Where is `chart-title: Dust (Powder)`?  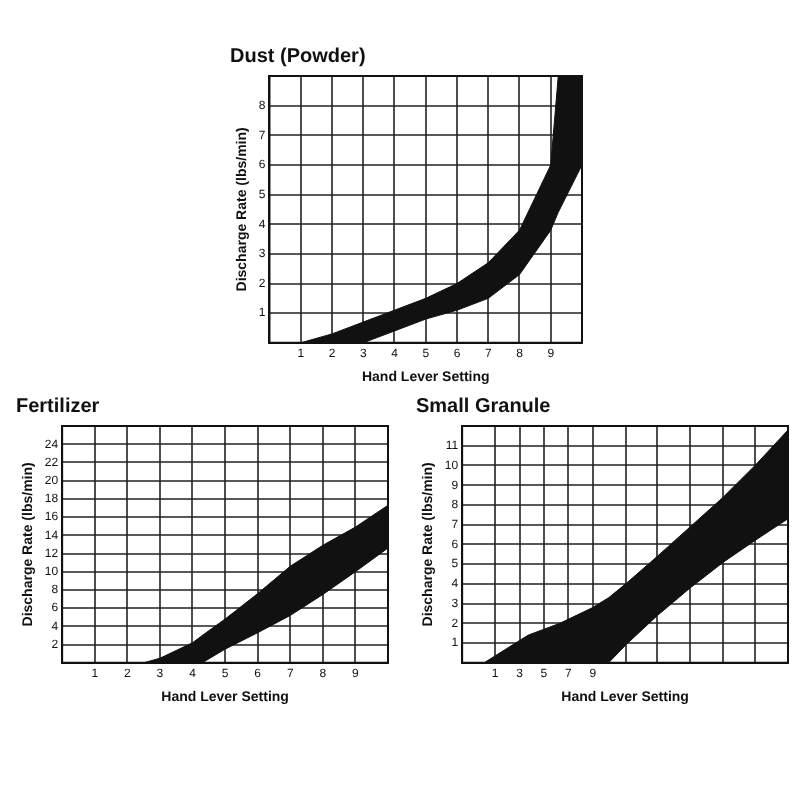
chart-title: Dust (Powder) is located at coordinates (298, 56).